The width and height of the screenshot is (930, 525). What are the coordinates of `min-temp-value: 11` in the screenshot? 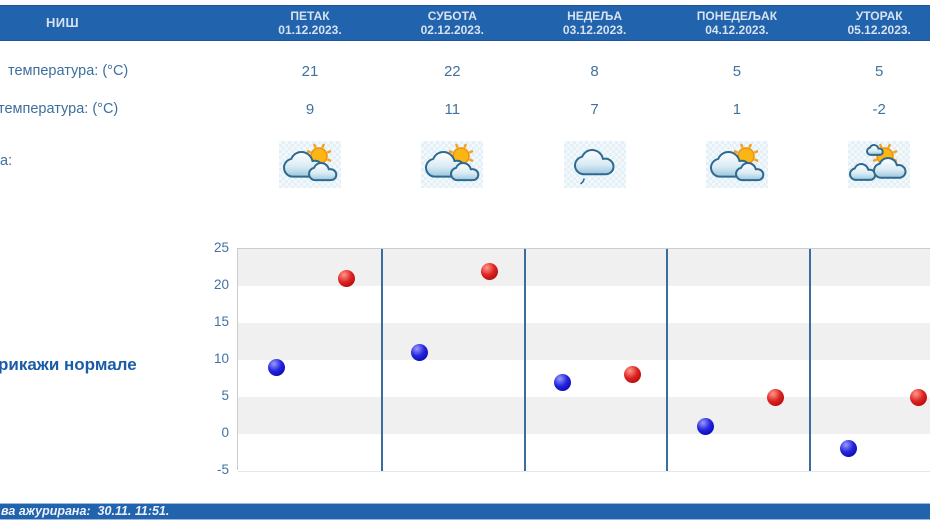 It's located at (452, 109).